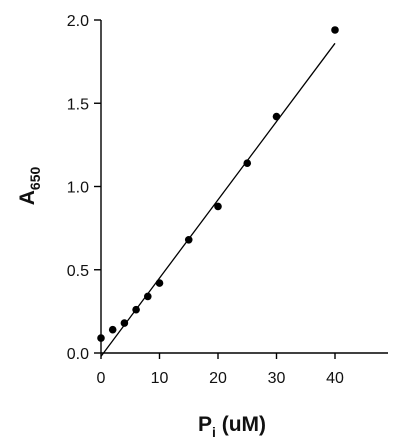  Describe the element at coordinates (27, 197) in the screenshot. I see `y-axis-title-main: A` at that location.